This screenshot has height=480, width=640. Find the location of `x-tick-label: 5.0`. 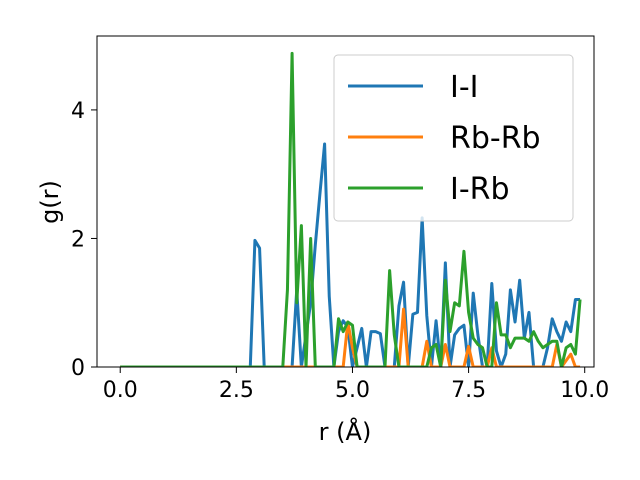

x-tick-label: 5.0 is located at coordinates (352, 390).